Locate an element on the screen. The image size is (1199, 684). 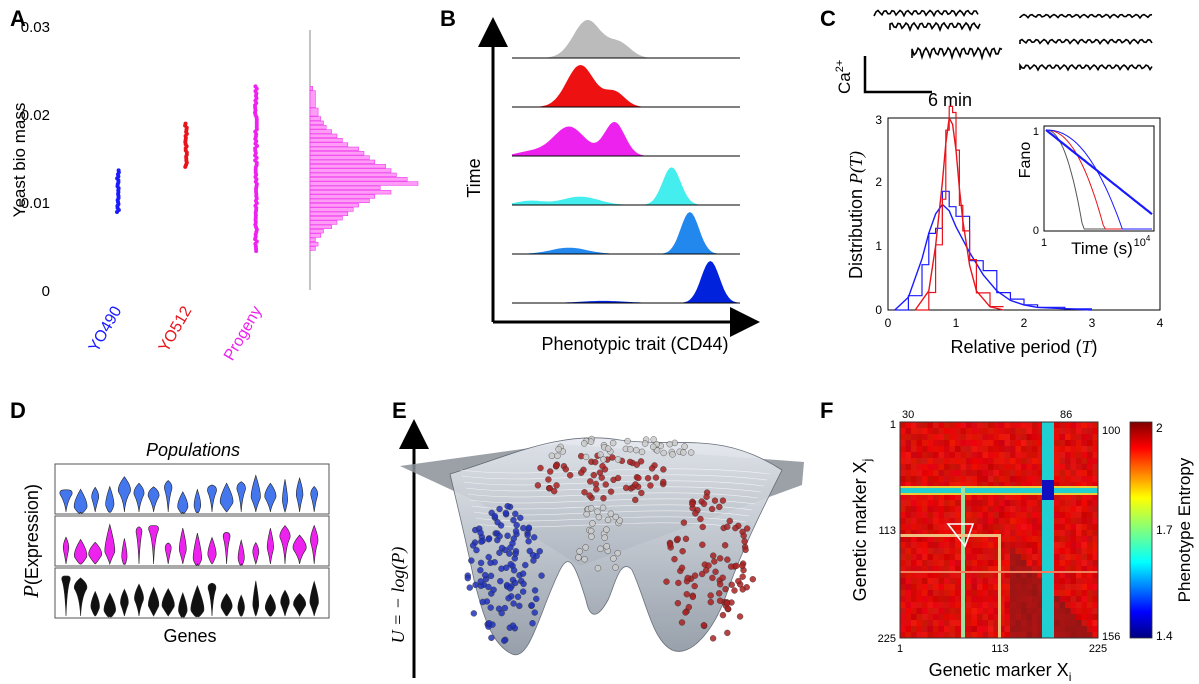
panel-c-calcium-trace is located at coordinates (957, 53).